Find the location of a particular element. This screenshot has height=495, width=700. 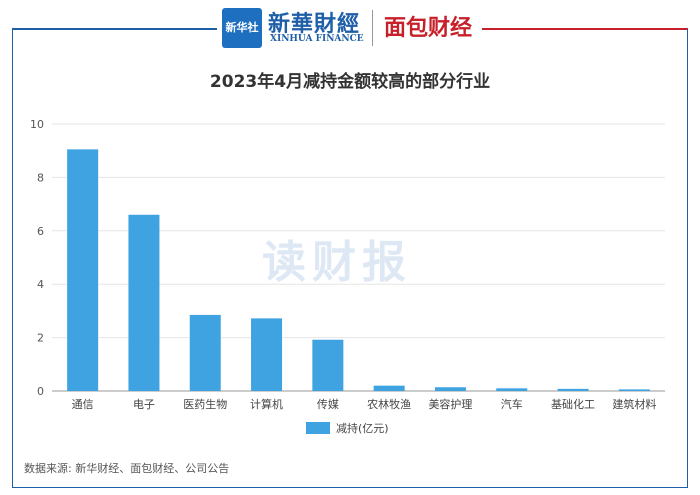

x-tick-label: 建筑材料 is located at coordinates (634, 404).